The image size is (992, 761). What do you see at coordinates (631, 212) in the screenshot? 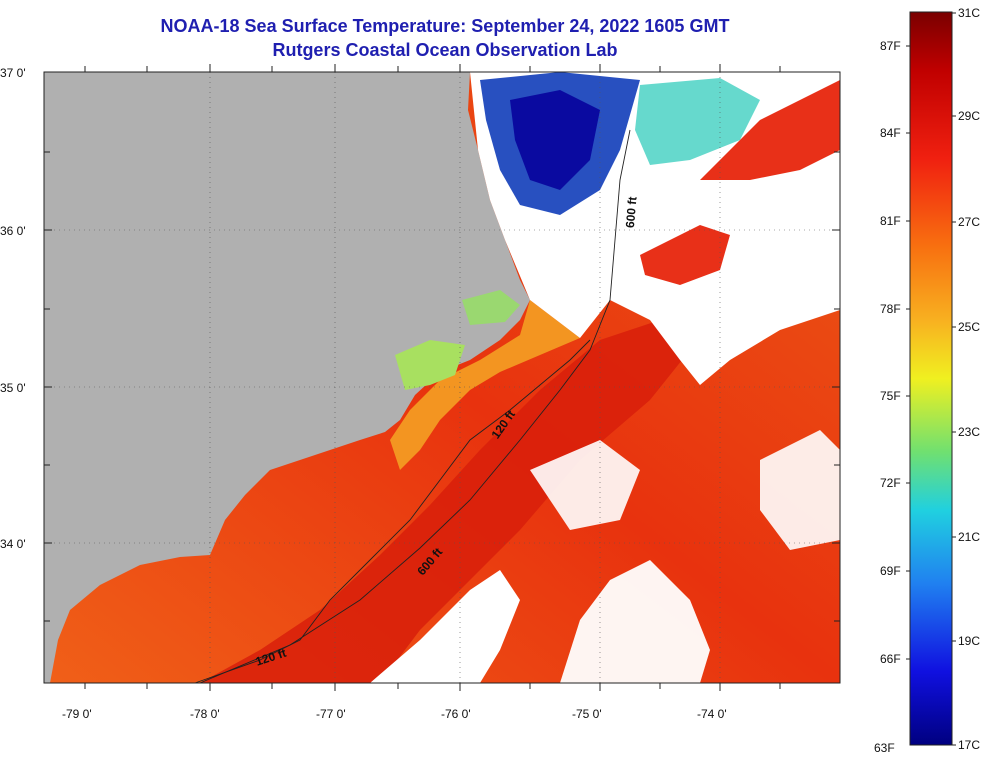
I see `contour-label-600ft-north: 600 ft` at bounding box center [631, 212].